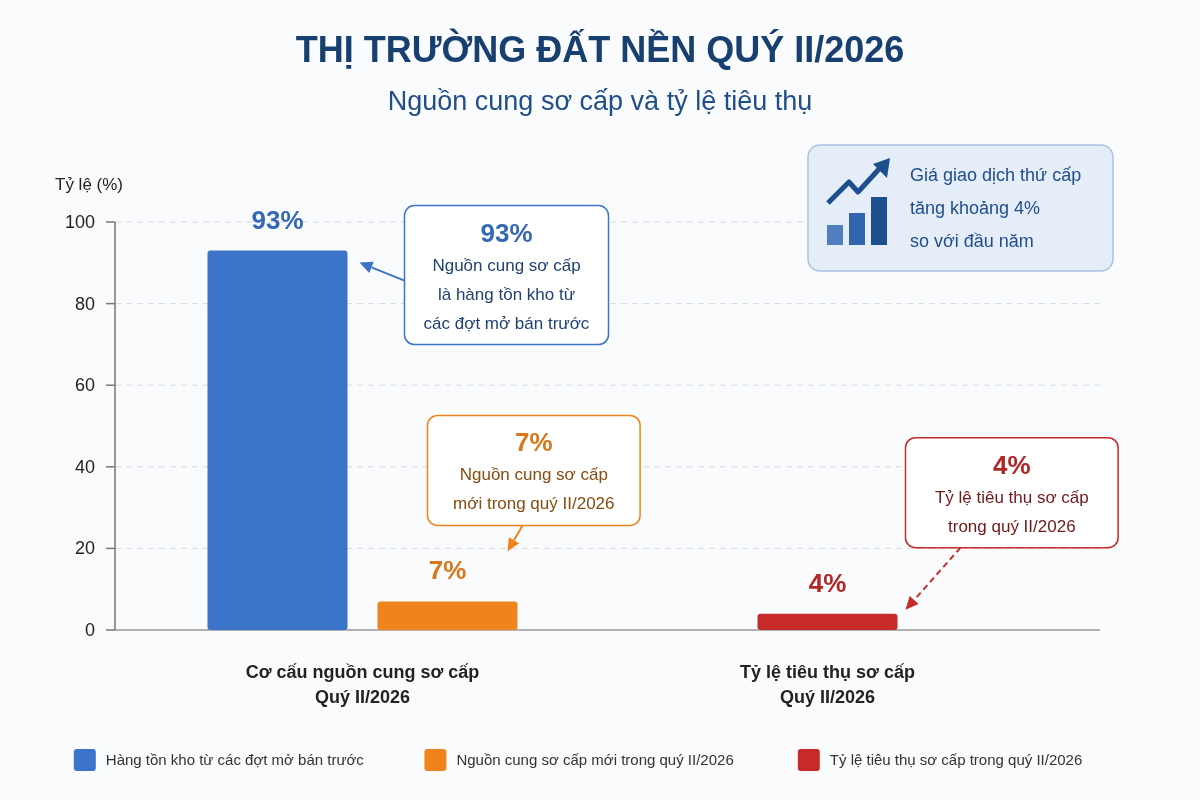 The image size is (1200, 800). I want to click on y-tick-label: 20, so click(84, 548).